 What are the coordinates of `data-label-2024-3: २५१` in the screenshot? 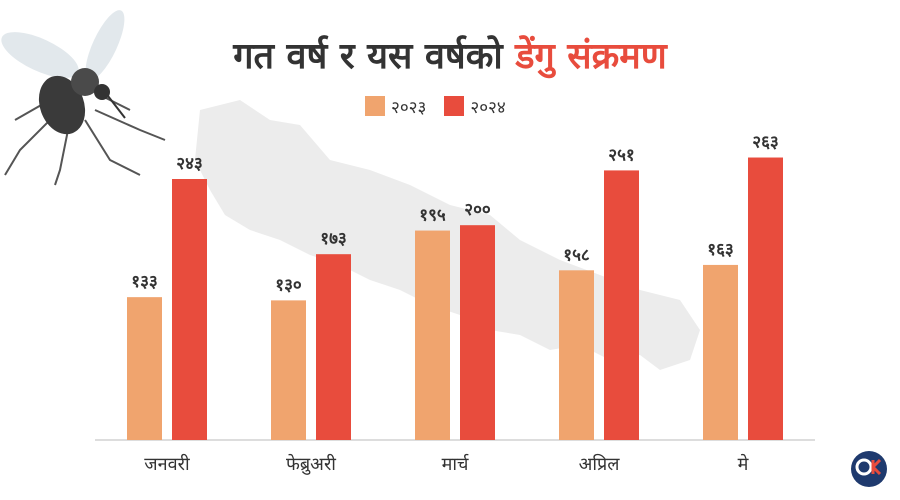 It's located at (621, 155).